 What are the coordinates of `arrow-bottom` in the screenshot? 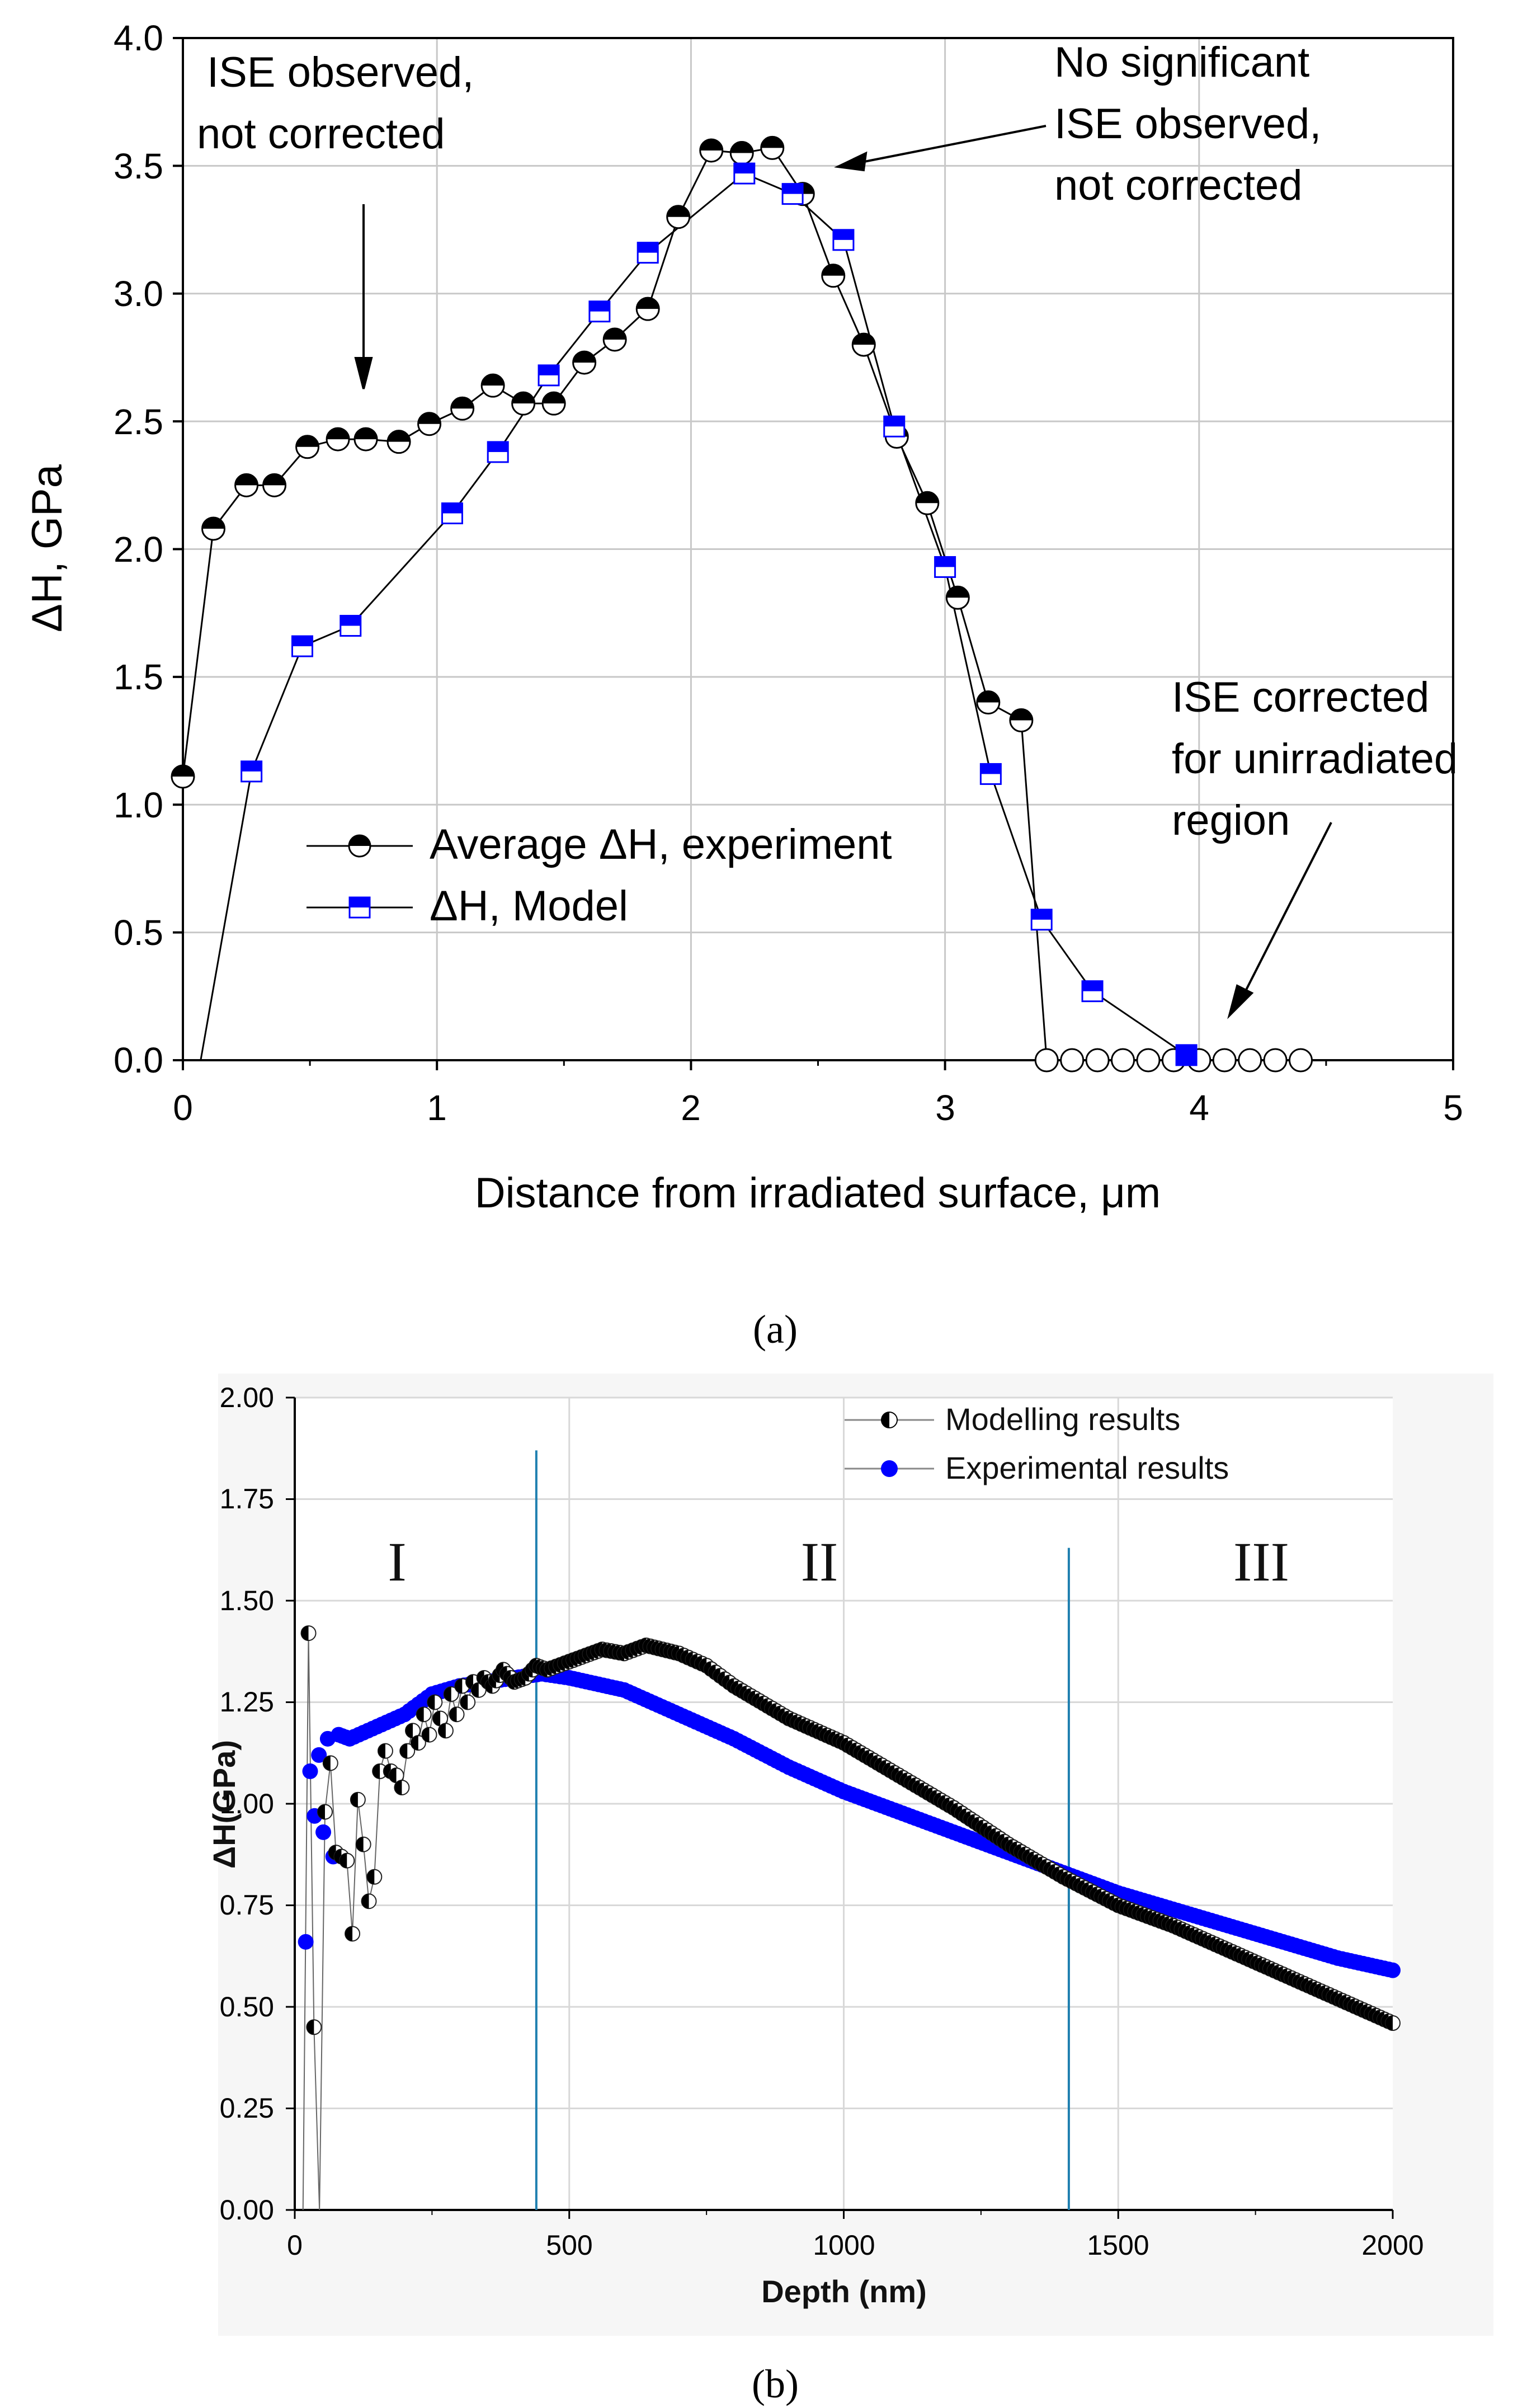 It's located at (1287, 908).